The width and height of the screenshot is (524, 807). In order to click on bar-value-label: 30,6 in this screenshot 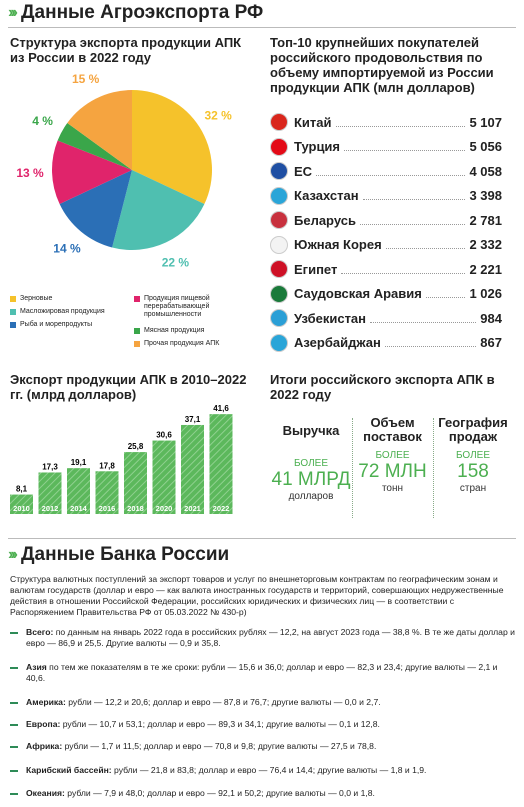, I will do `click(164, 435)`.